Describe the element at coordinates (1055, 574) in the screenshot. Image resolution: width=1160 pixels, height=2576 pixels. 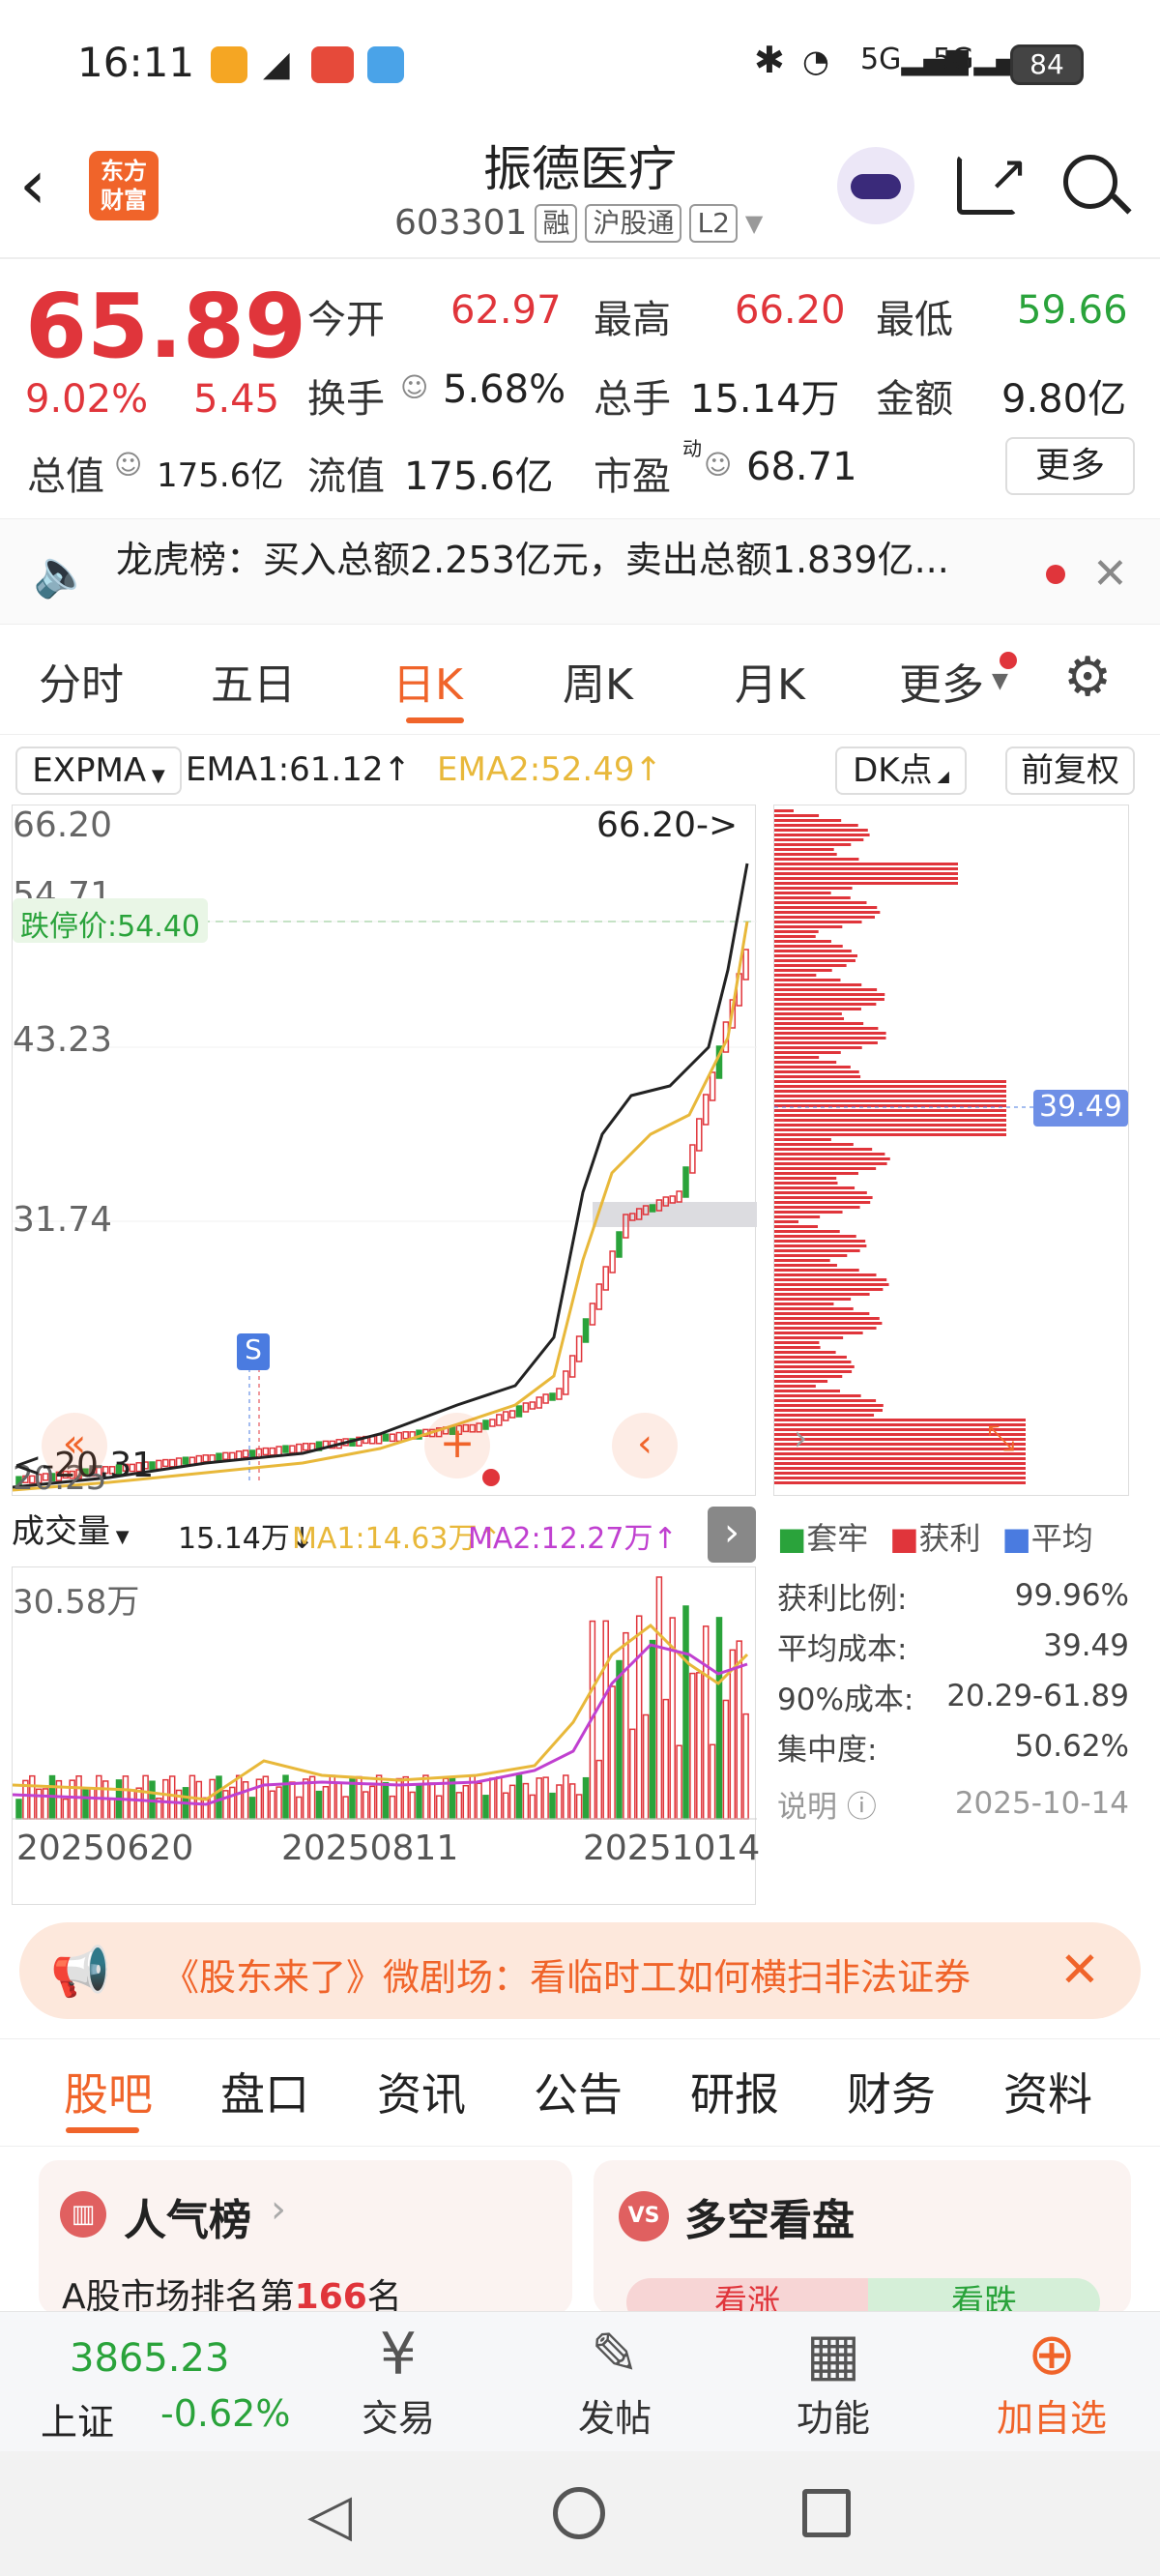
I see `unread-dot` at that location.